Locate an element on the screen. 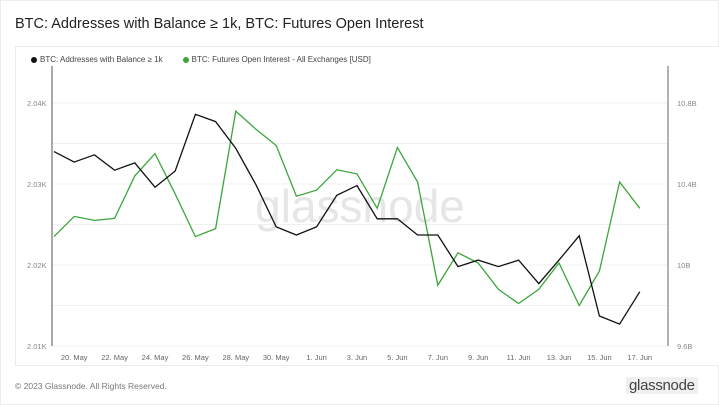  svg-text: 10B is located at coordinates (683, 265).